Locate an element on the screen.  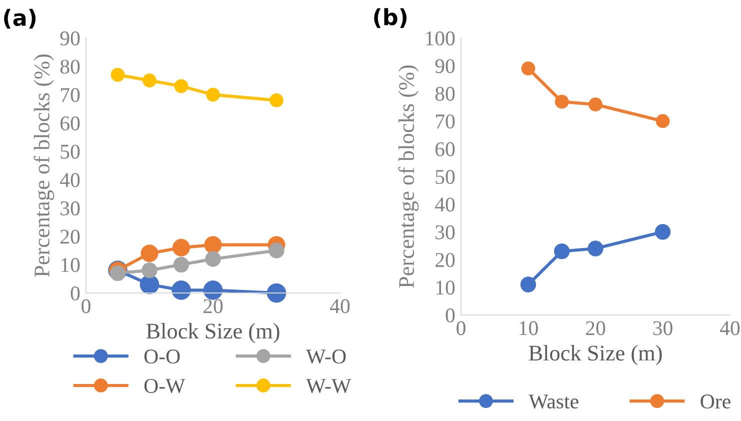
chart-title: (b) is located at coordinates (390, 18).